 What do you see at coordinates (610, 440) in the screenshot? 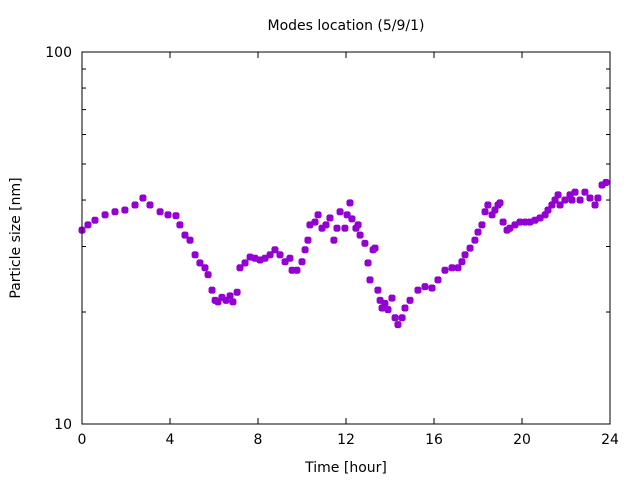
I see `x-tick-label: 24` at bounding box center [610, 440].